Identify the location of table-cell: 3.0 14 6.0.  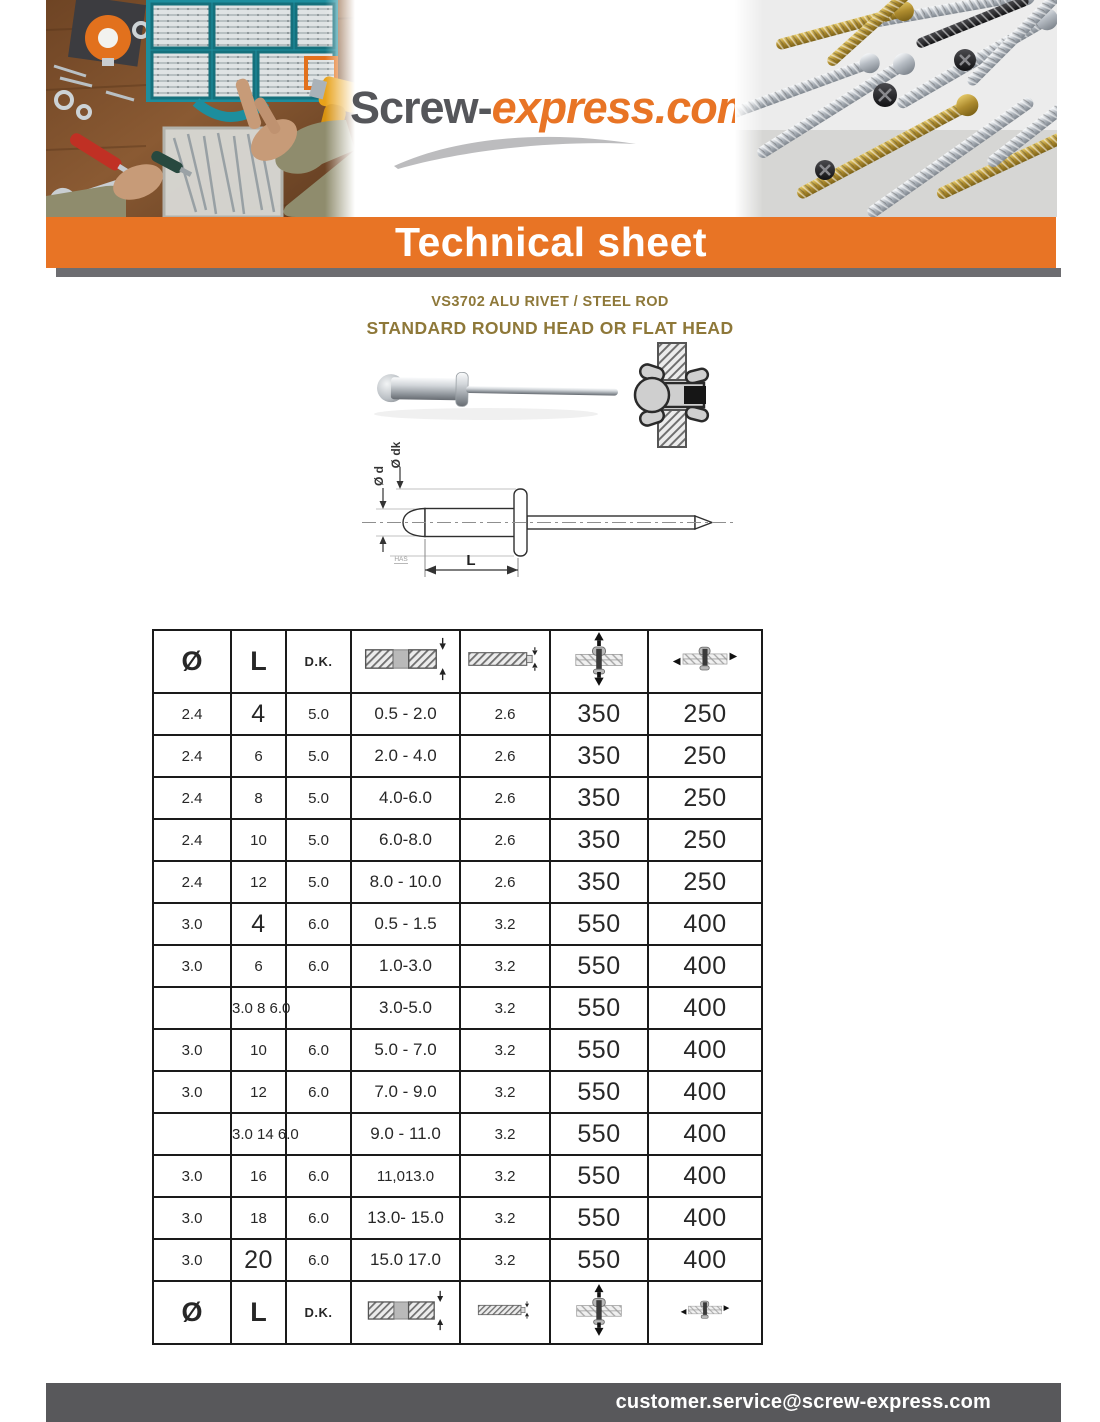
(264, 1134).